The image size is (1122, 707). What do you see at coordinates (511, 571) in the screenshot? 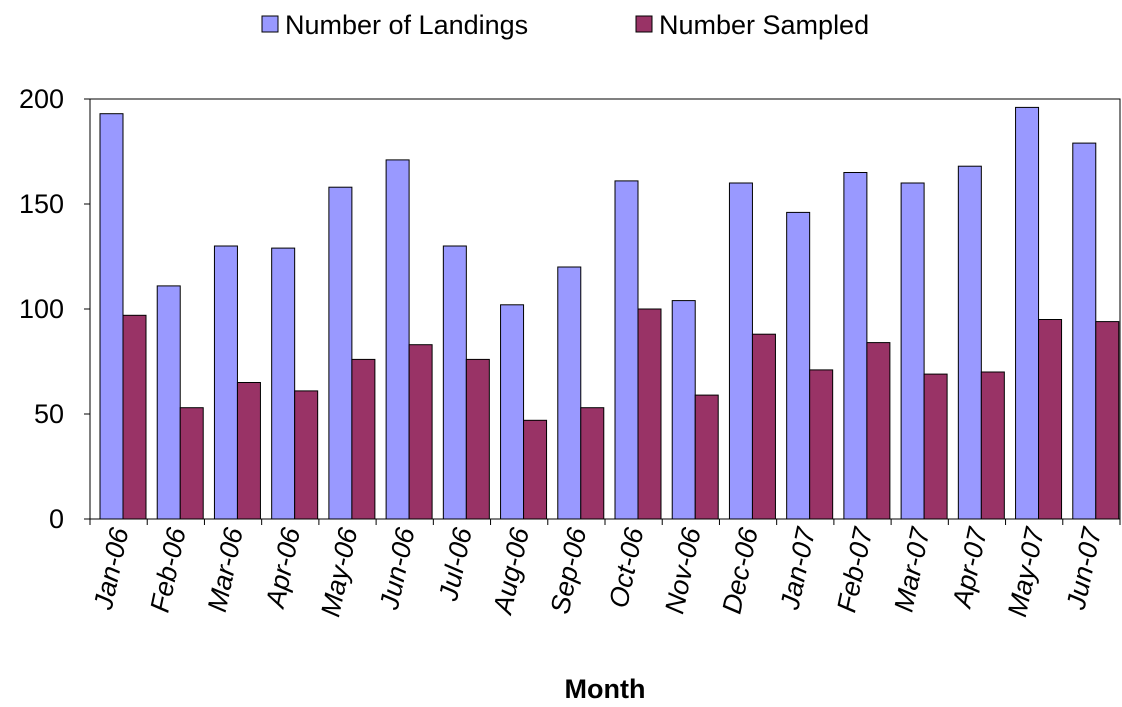
I see `x-tick-label: Aug-06` at bounding box center [511, 571].